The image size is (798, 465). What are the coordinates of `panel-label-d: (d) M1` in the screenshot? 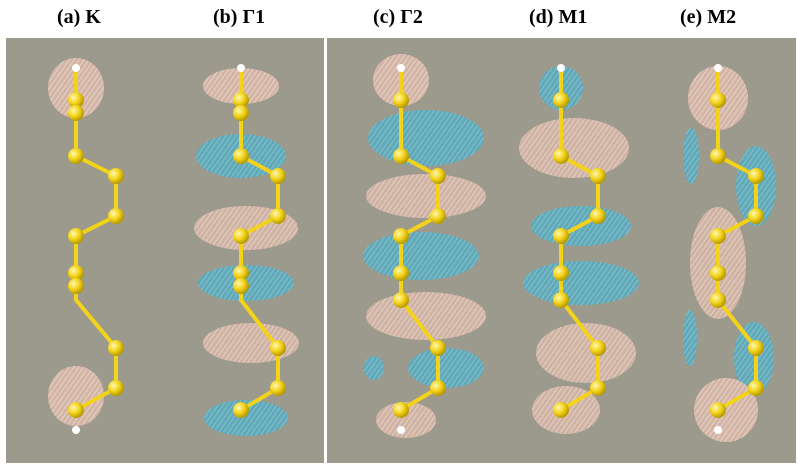 It's located at (558, 17).